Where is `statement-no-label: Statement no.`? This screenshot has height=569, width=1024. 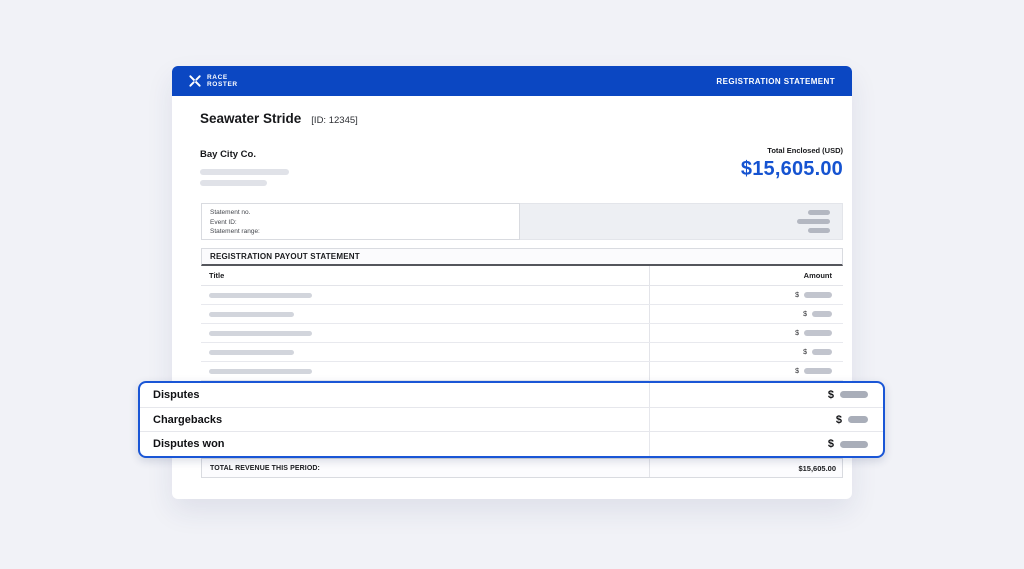
statement-no-label: Statement no. is located at coordinates (230, 212).